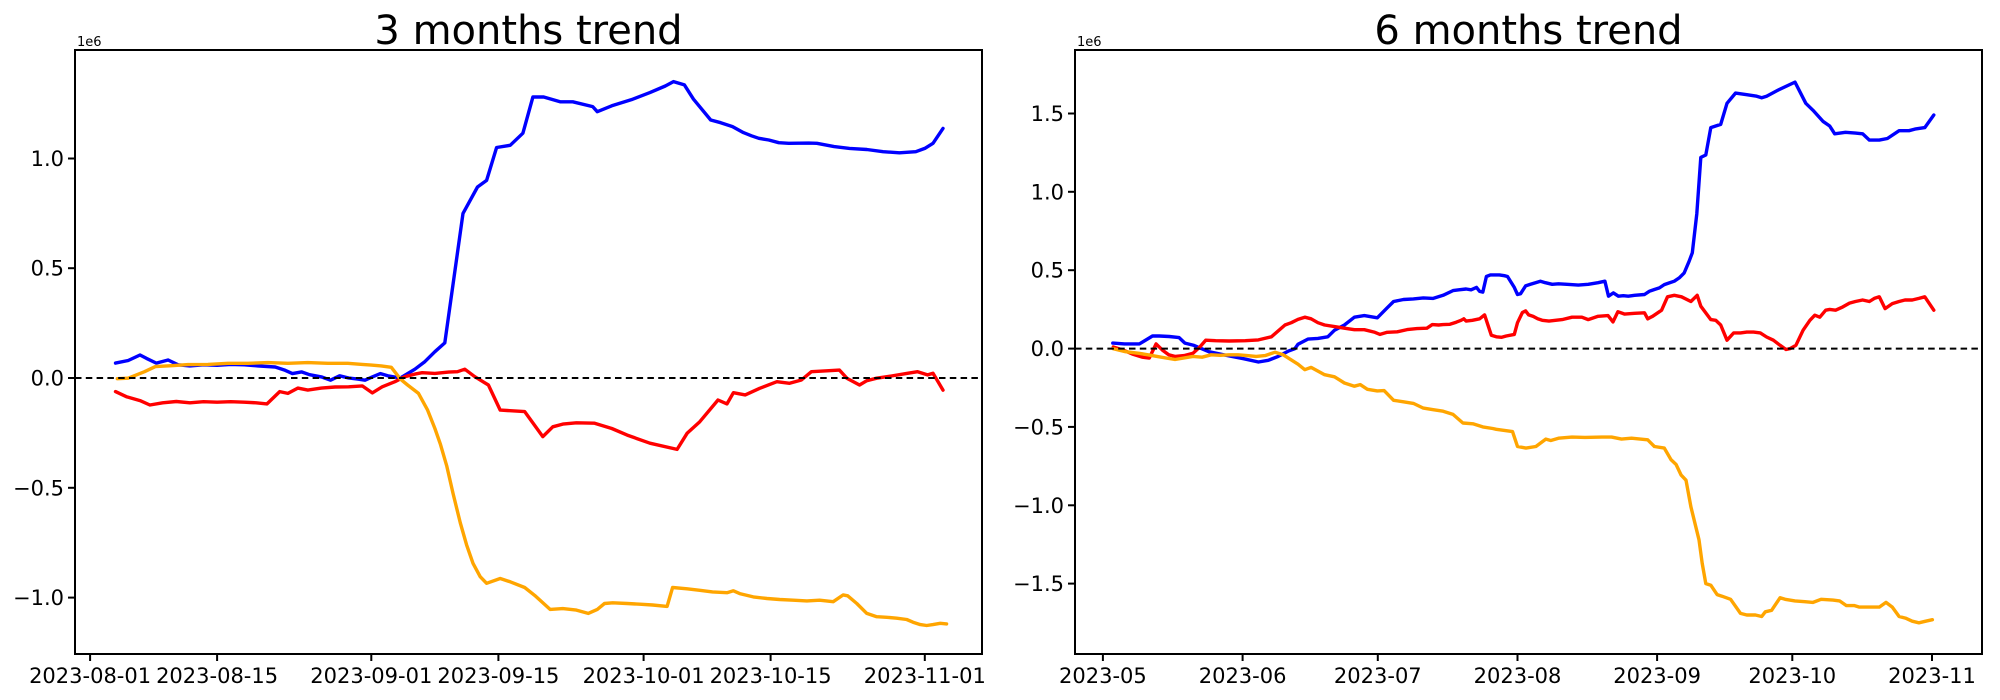 The height and width of the screenshot is (700, 2000). I want to click on x-tick-label: 2023-09, so click(1657, 676).